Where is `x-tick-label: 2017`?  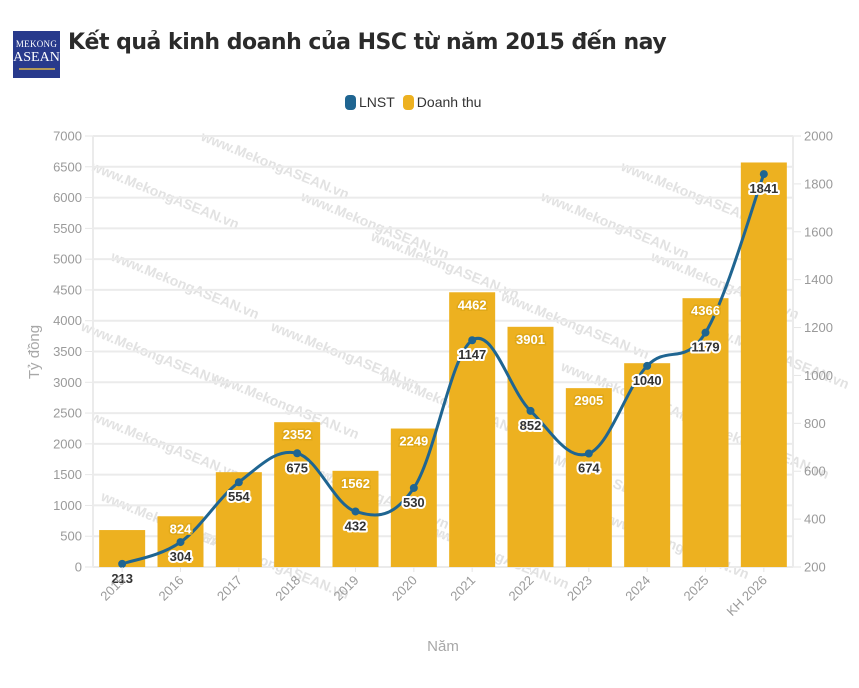 x-tick-label: 2017 is located at coordinates (229, 588).